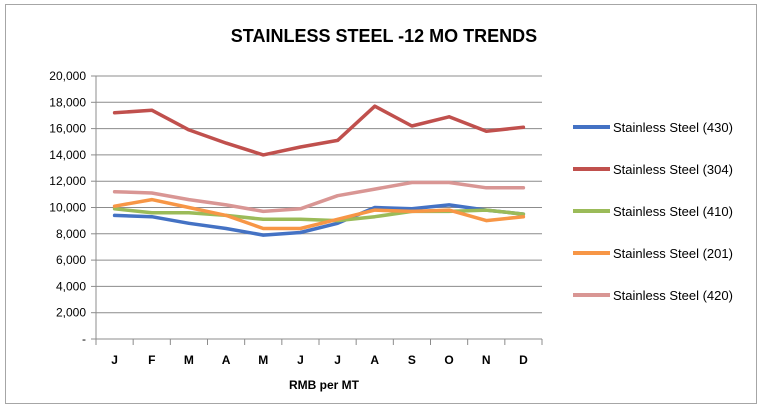 This screenshot has width=768, height=414. I want to click on x-axis-label: RMB per MT, so click(324, 385).